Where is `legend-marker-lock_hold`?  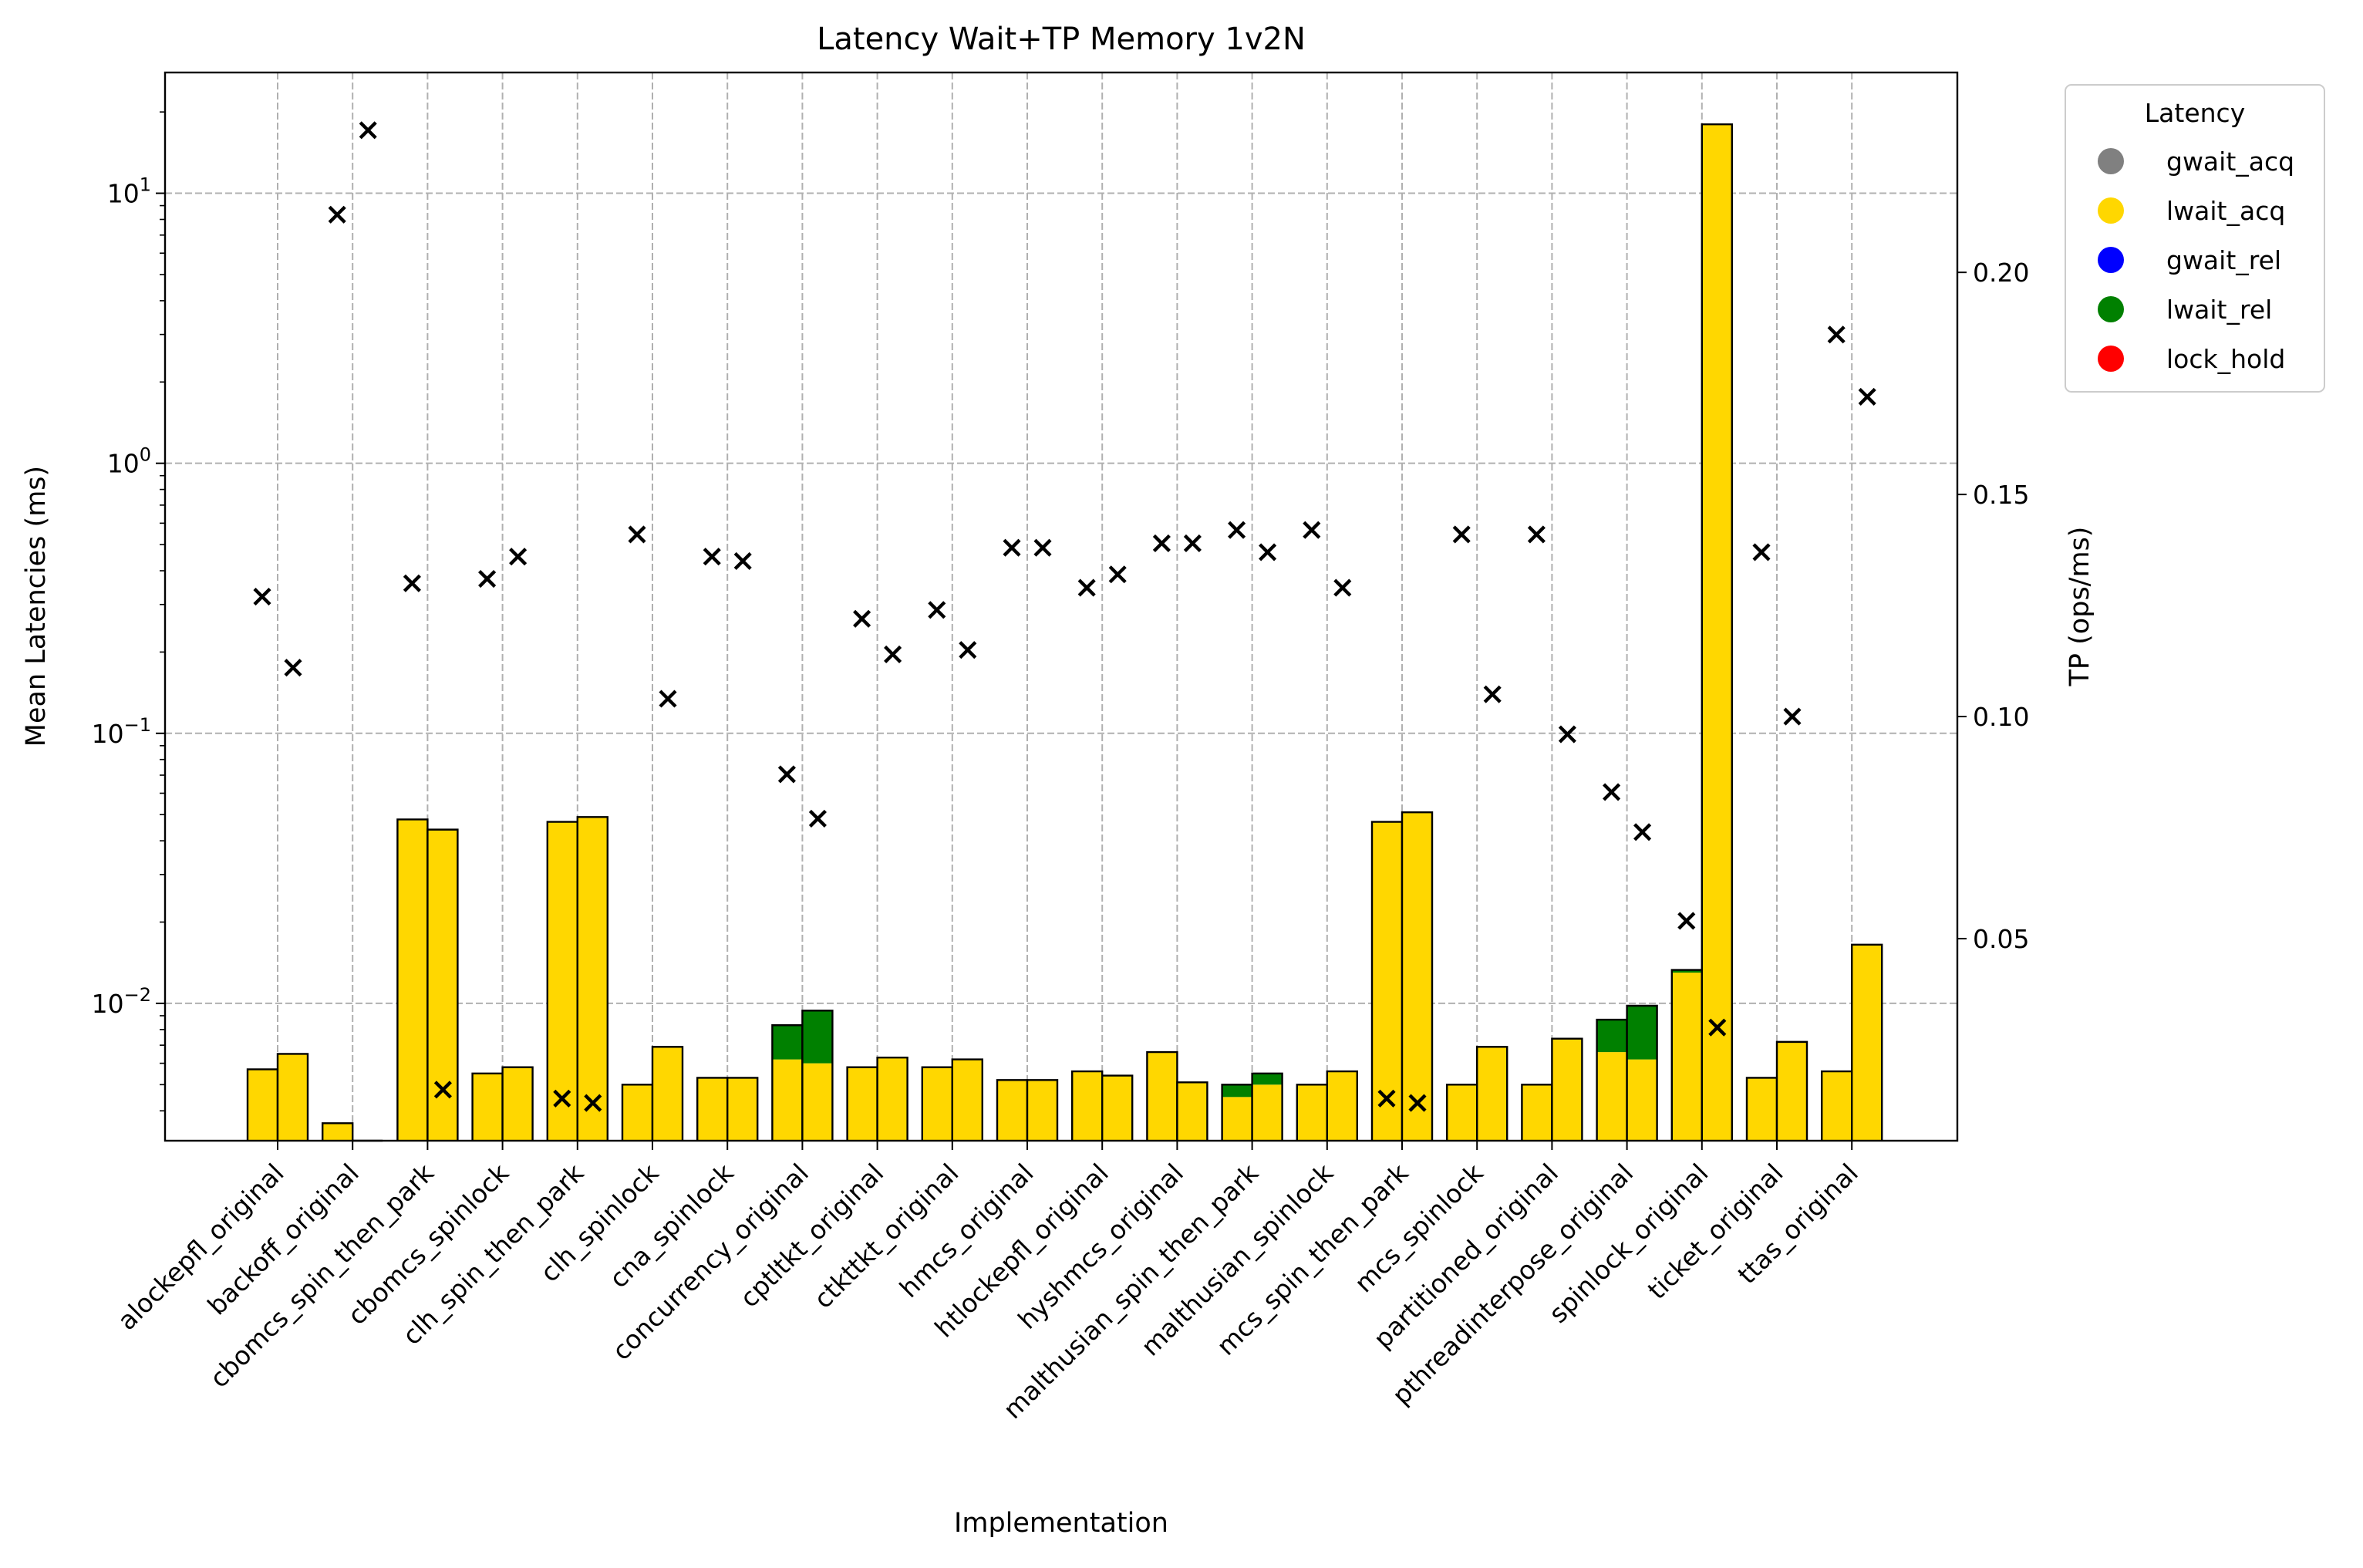
legend-marker-lock_hold is located at coordinates (2111, 359).